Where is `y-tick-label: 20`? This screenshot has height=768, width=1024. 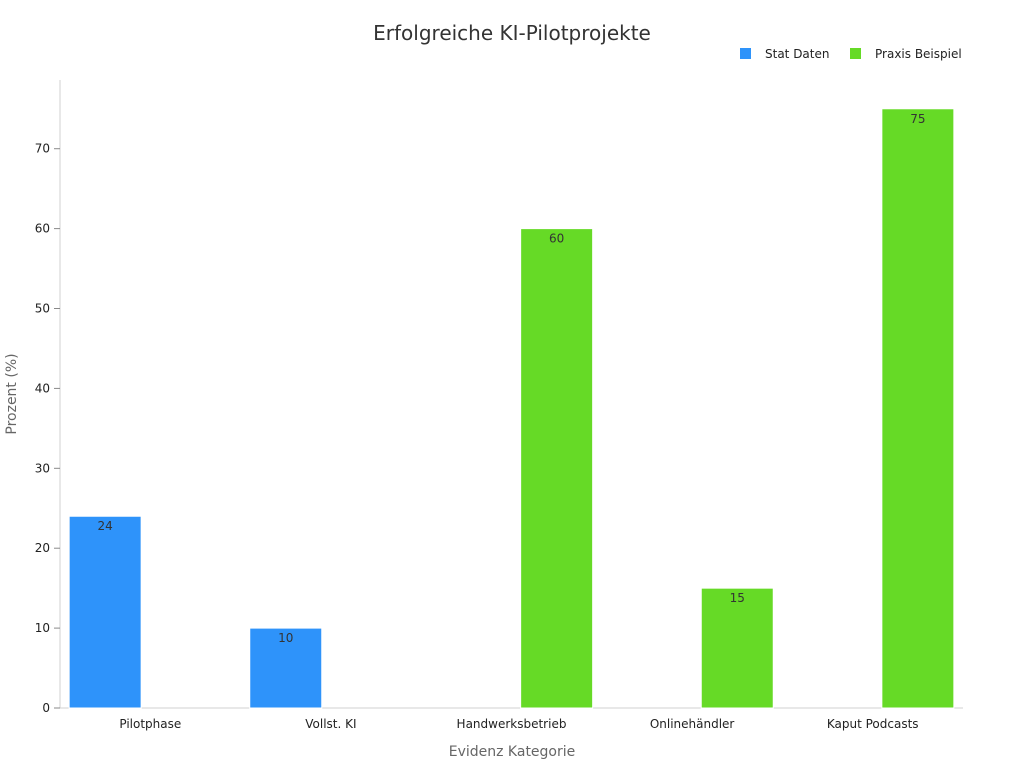
y-tick-label: 20 is located at coordinates (42, 548).